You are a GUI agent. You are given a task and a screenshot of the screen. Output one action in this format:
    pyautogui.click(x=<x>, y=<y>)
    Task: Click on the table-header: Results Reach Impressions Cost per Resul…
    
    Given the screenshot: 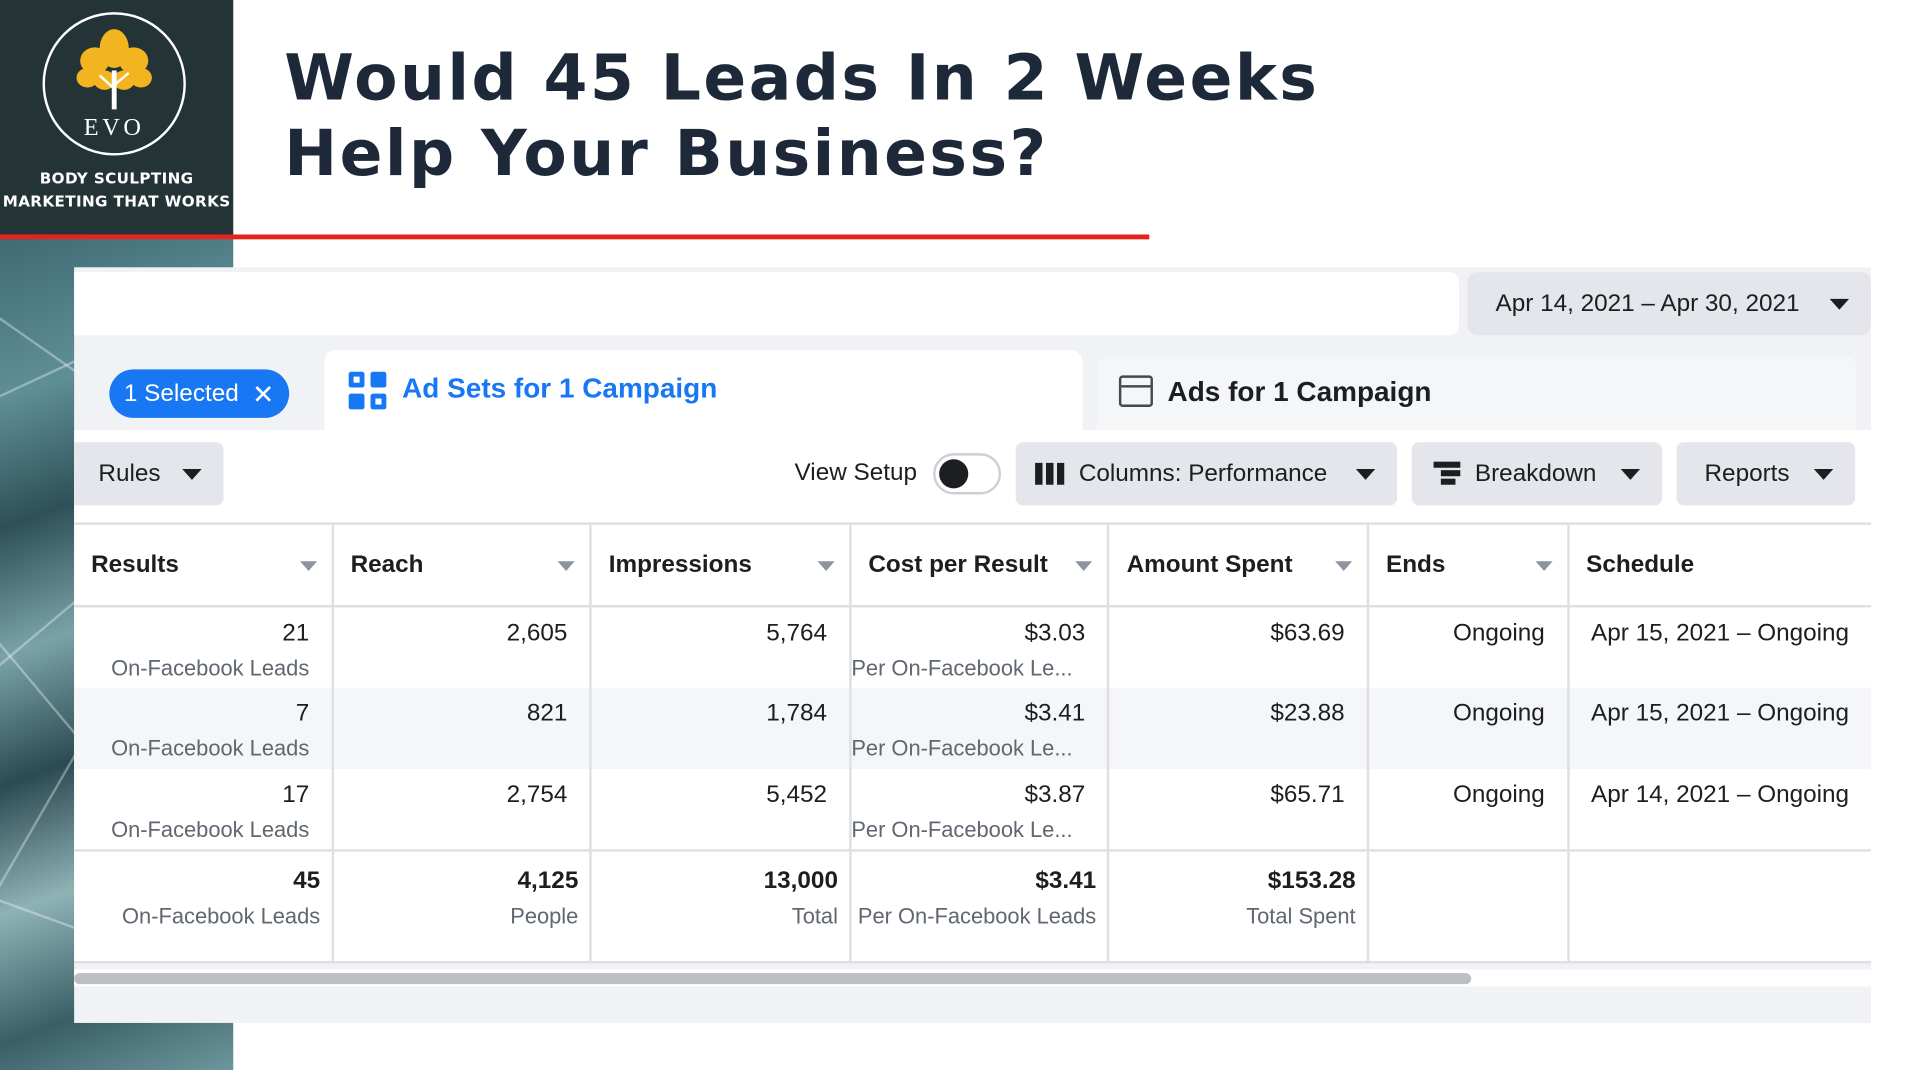 What is the action you would take?
    pyautogui.click(x=972, y=565)
    